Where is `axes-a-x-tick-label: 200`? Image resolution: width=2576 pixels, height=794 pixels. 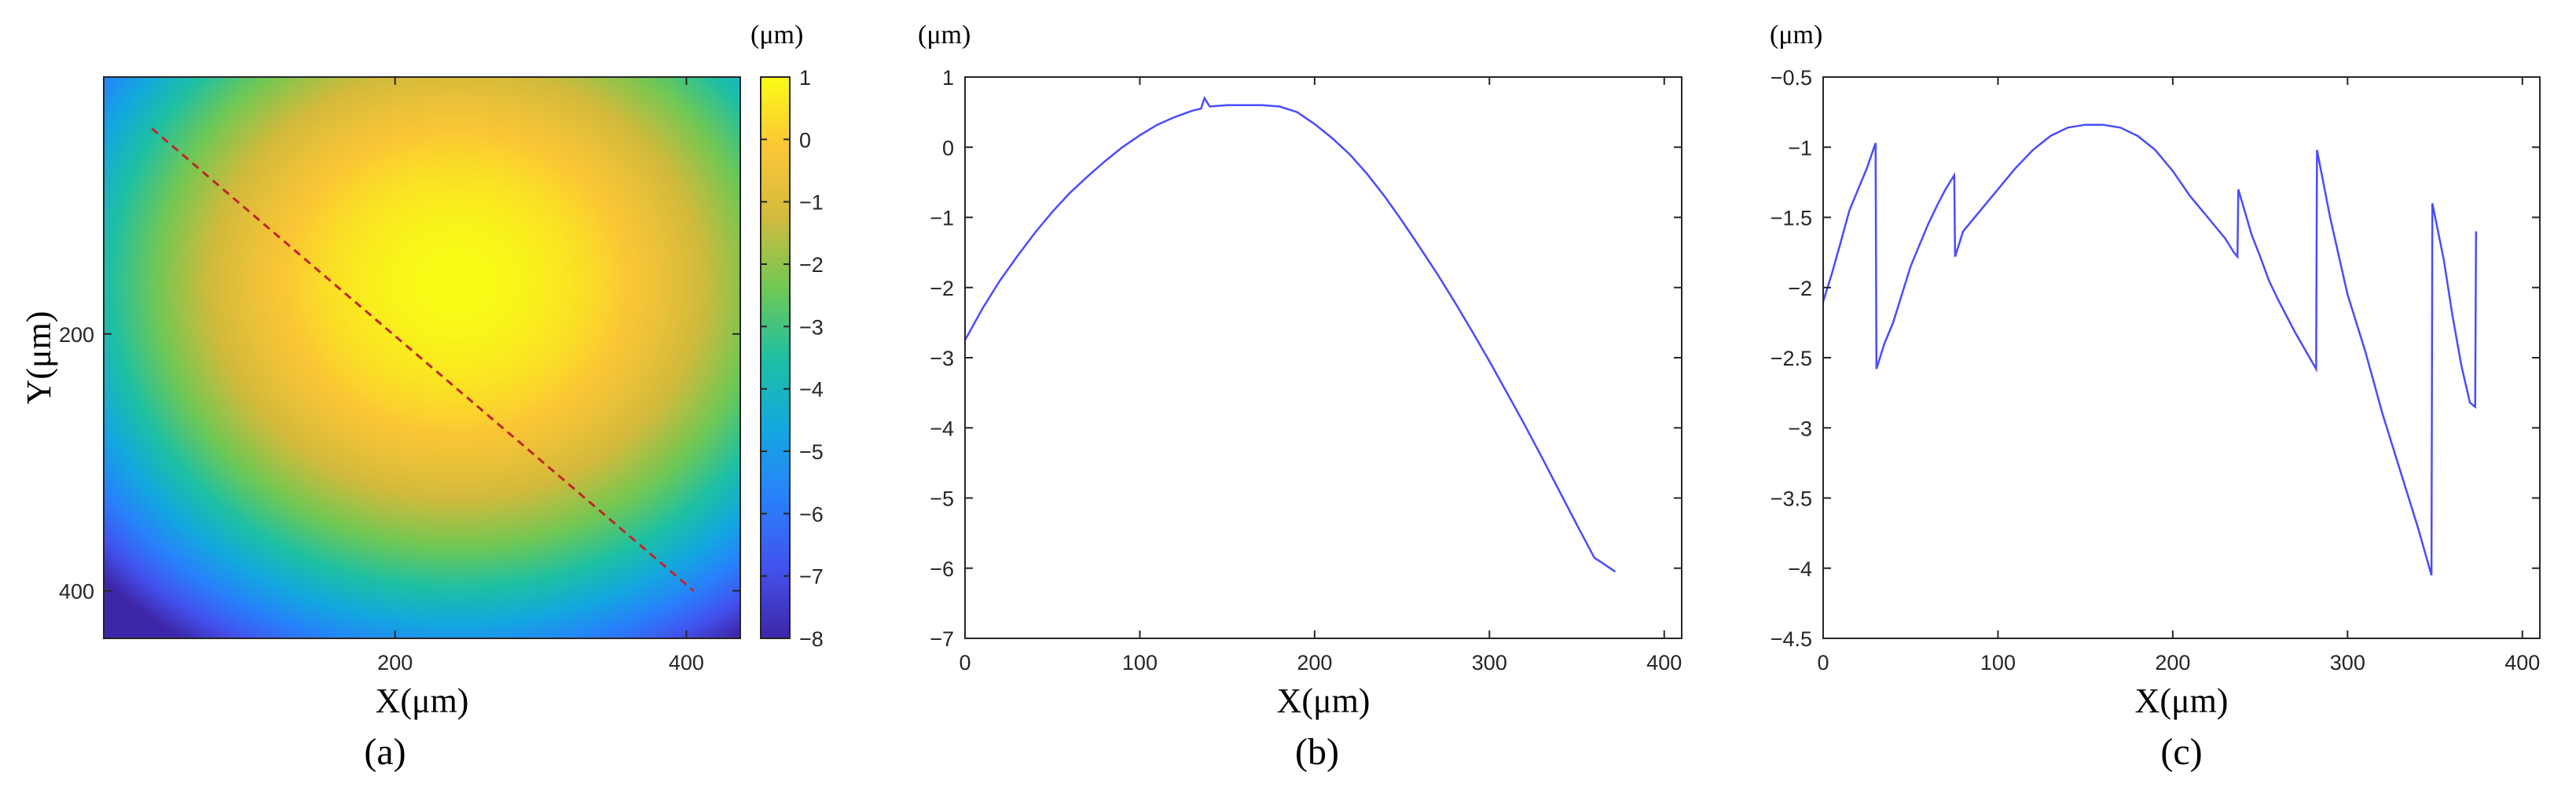 axes-a-x-tick-label: 200 is located at coordinates (395, 663).